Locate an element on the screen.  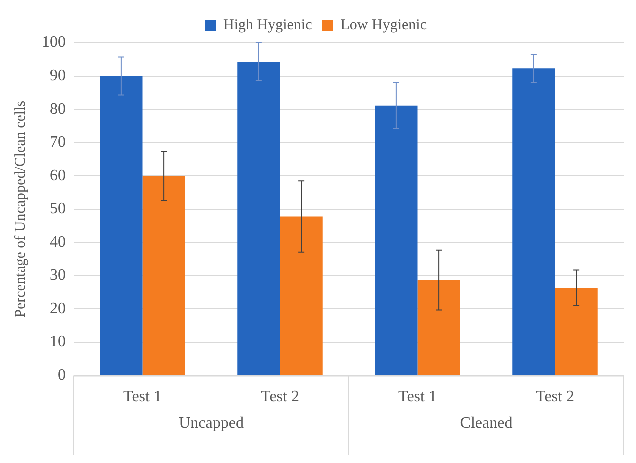
y-tick-label: 30 is located at coordinates (58, 275).